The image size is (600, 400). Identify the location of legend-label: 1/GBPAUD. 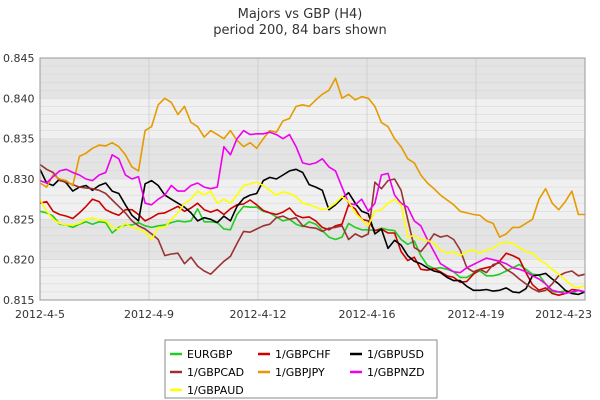
(215, 390).